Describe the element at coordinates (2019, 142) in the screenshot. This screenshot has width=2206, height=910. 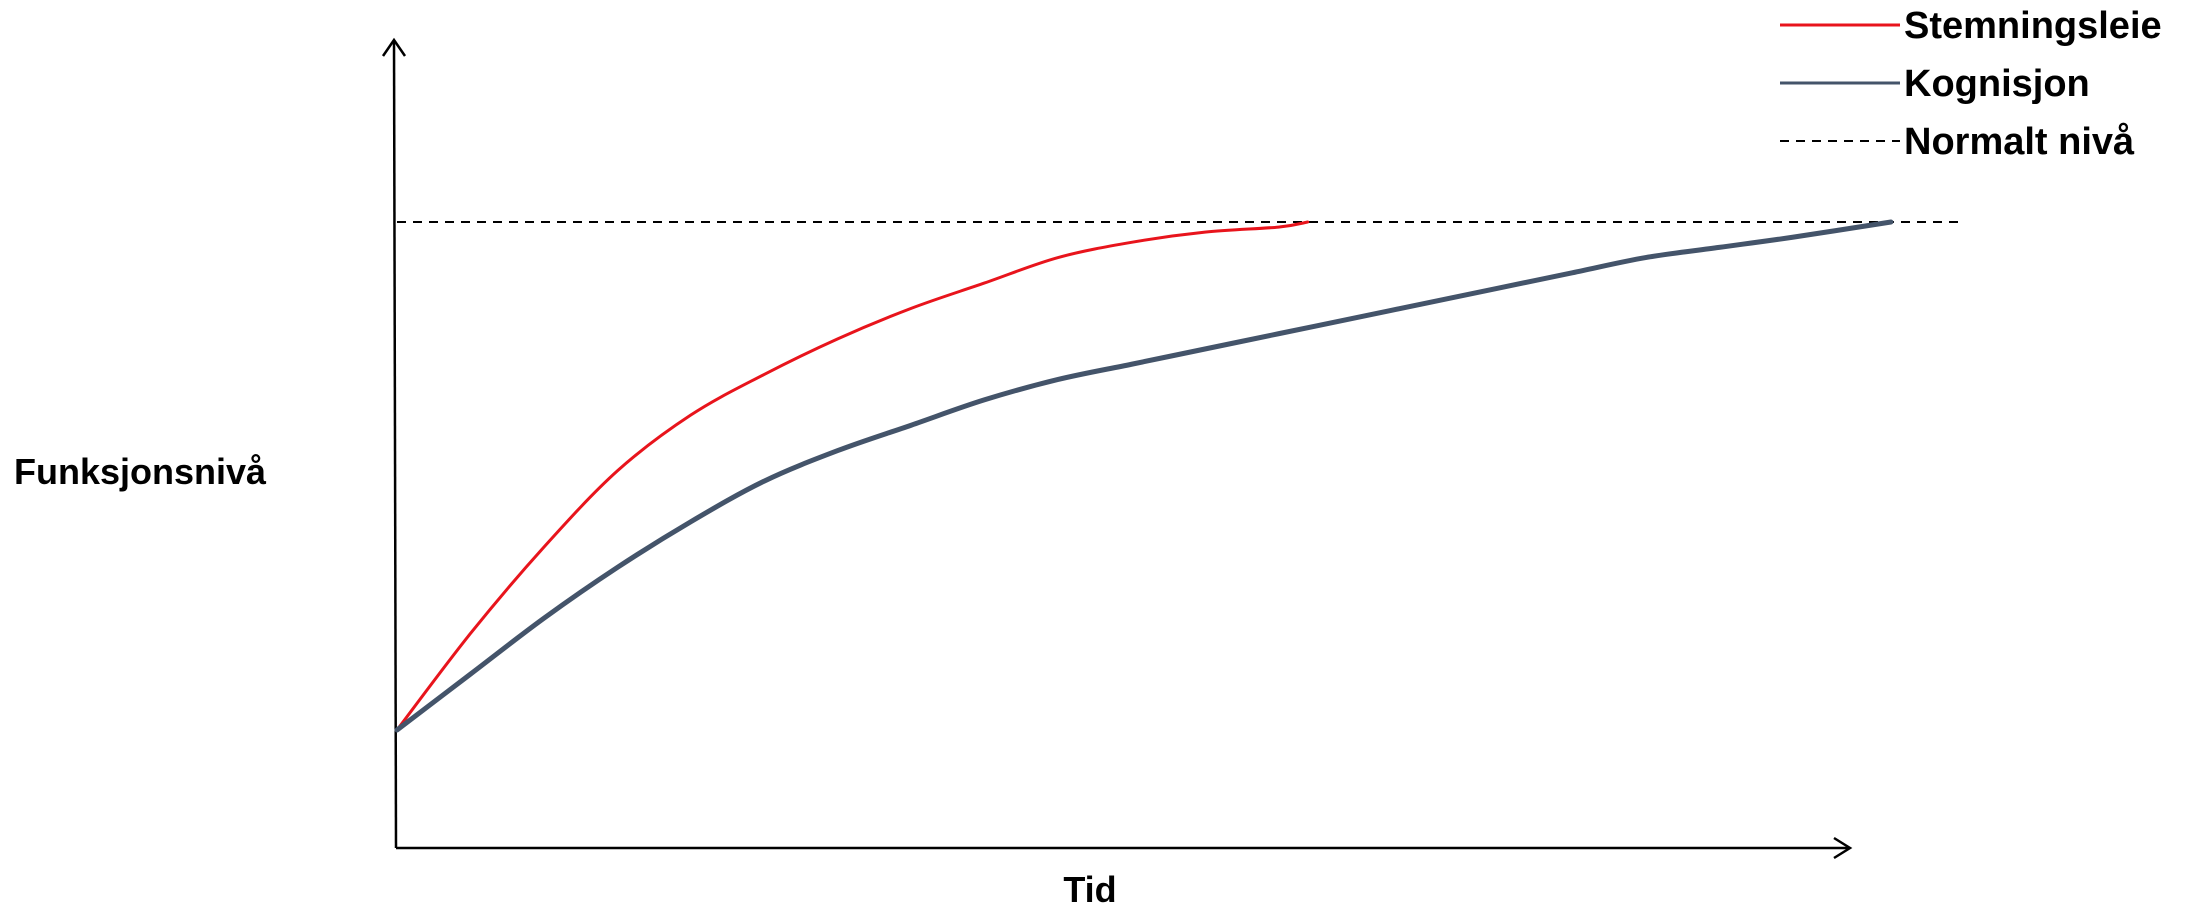
I see `legend-label: Normalt nivå` at that location.